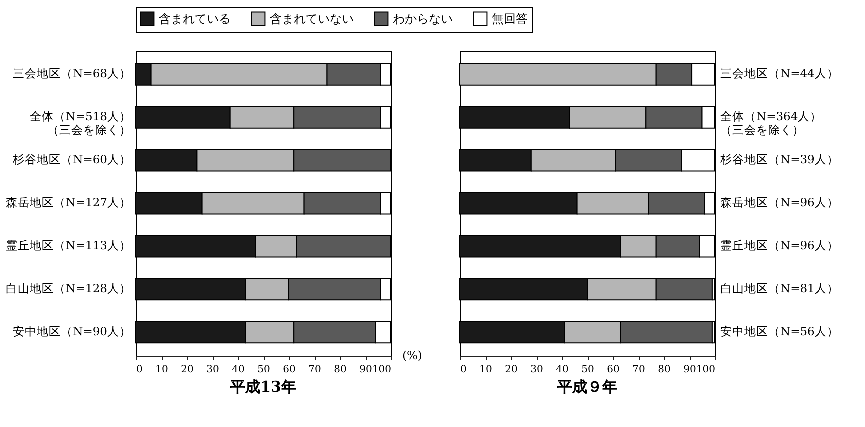 This screenshot has width=865, height=427. What do you see at coordinates (312, 19) in the screenshot?
I see `legend-label: 含まれていない` at bounding box center [312, 19].